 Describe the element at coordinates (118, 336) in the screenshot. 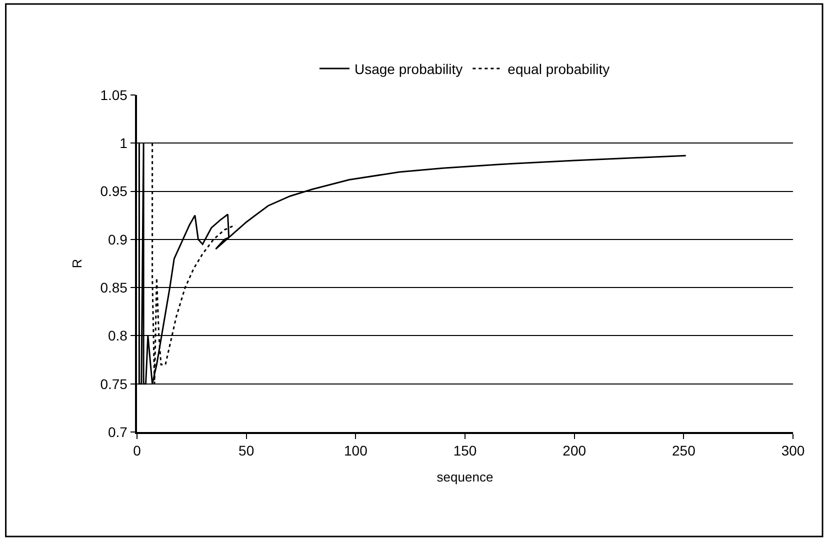

I see `y-tick-label: 0.8` at that location.